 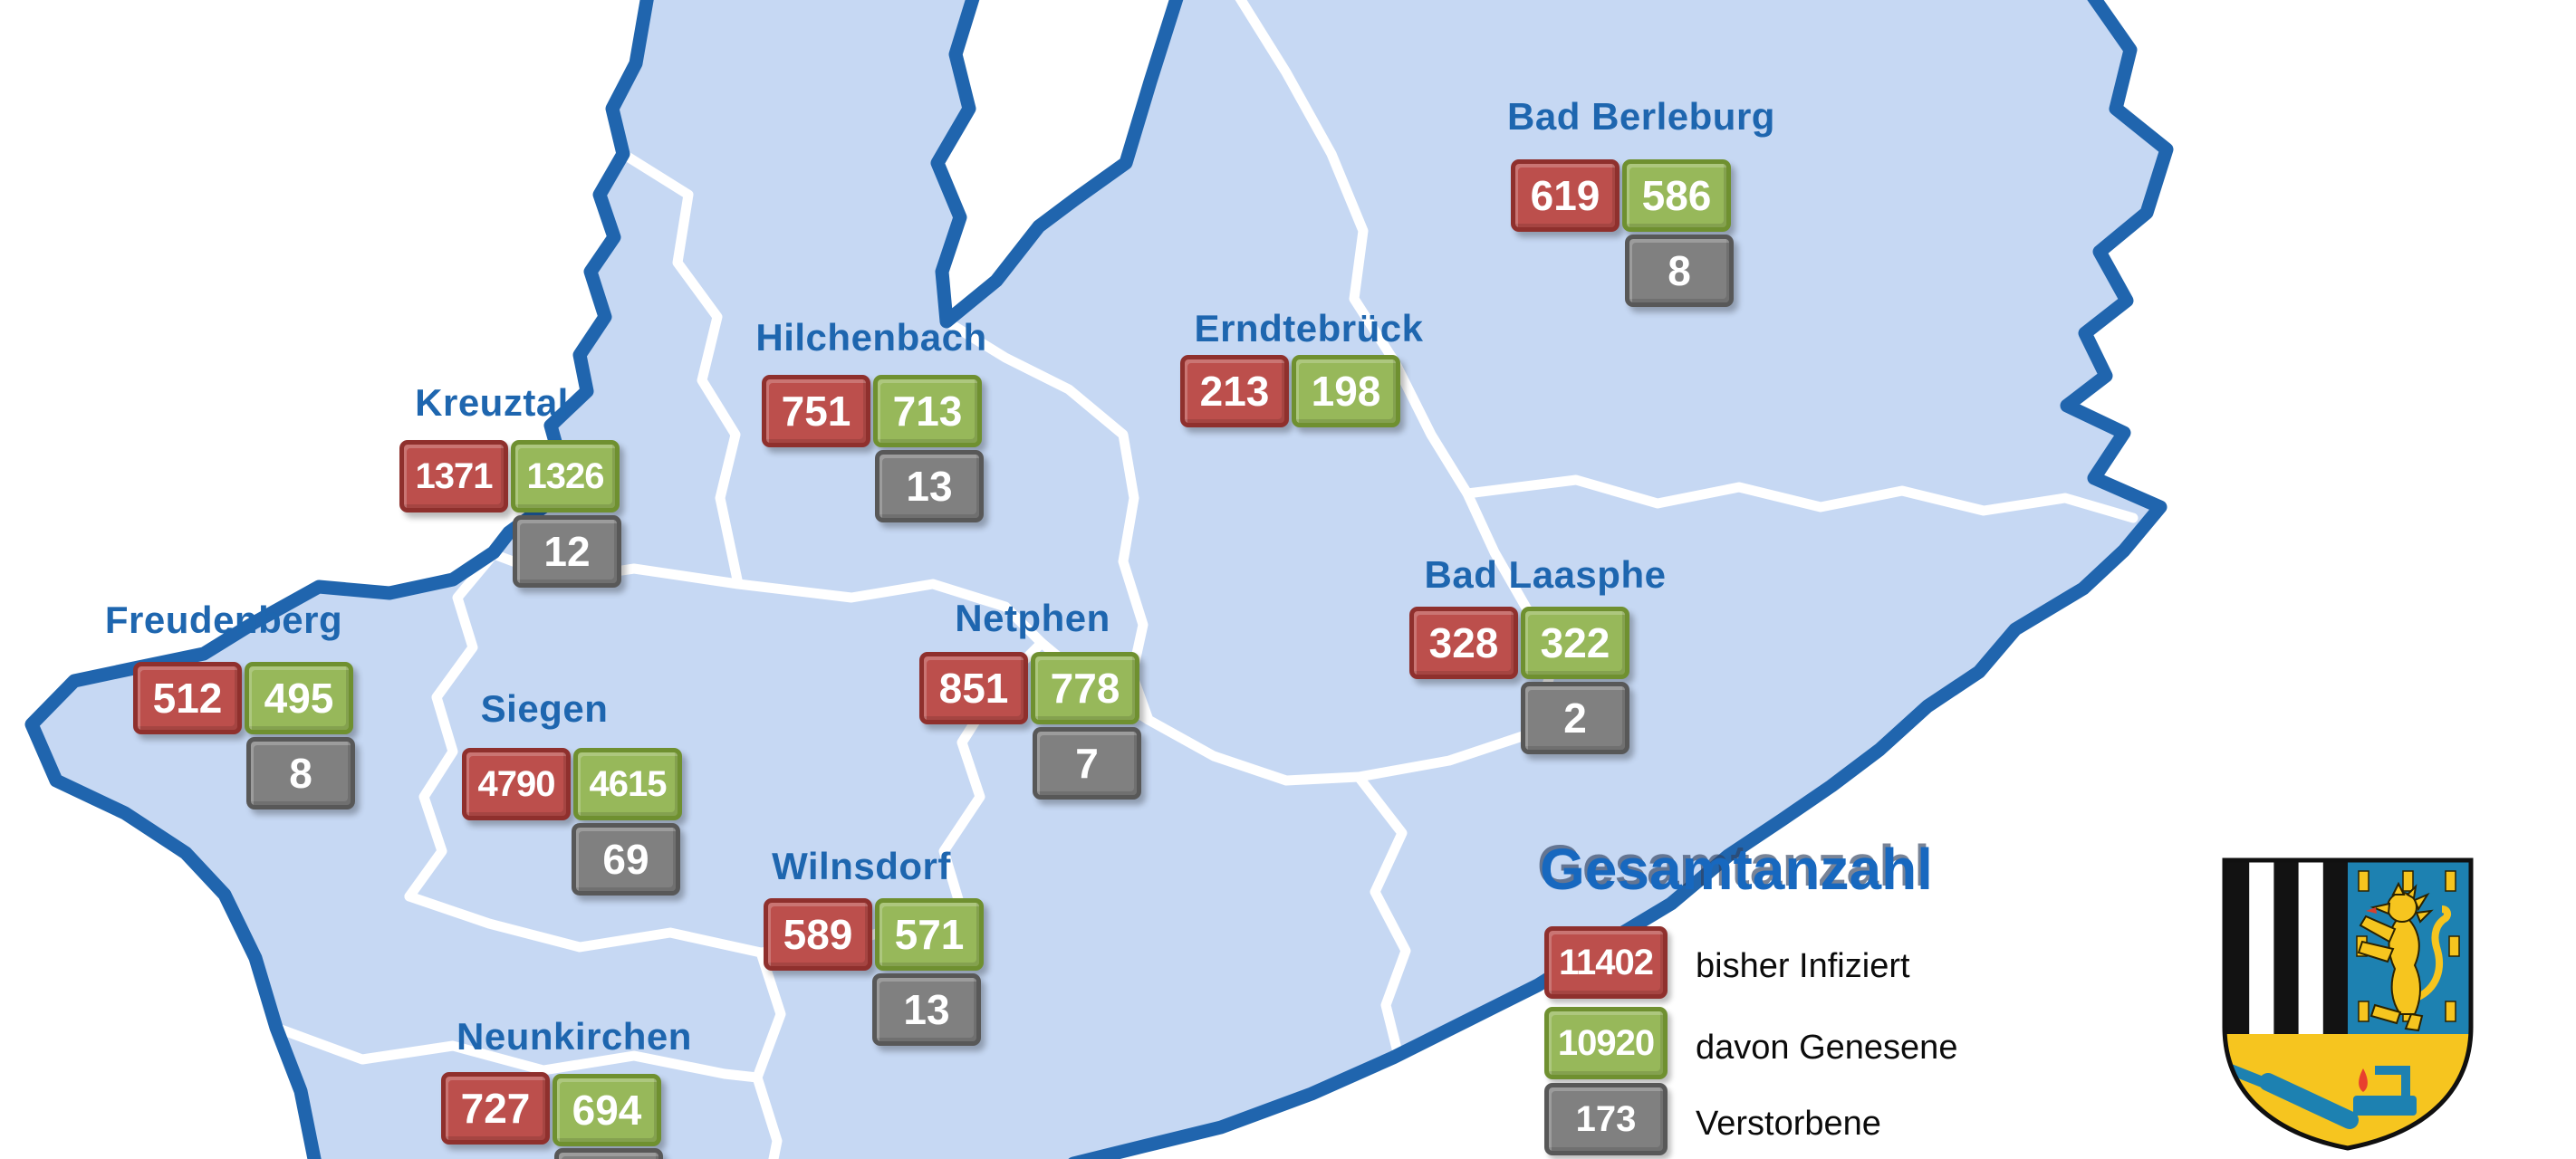 I want to click on recovered-count-box: 322, so click(x=1575, y=643).